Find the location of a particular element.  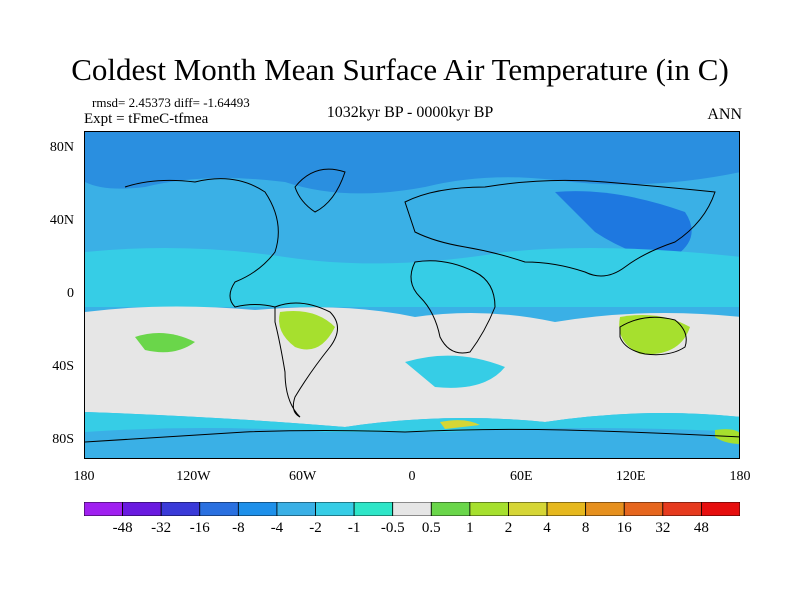

field-antarctic is located at coordinates (412, 443).